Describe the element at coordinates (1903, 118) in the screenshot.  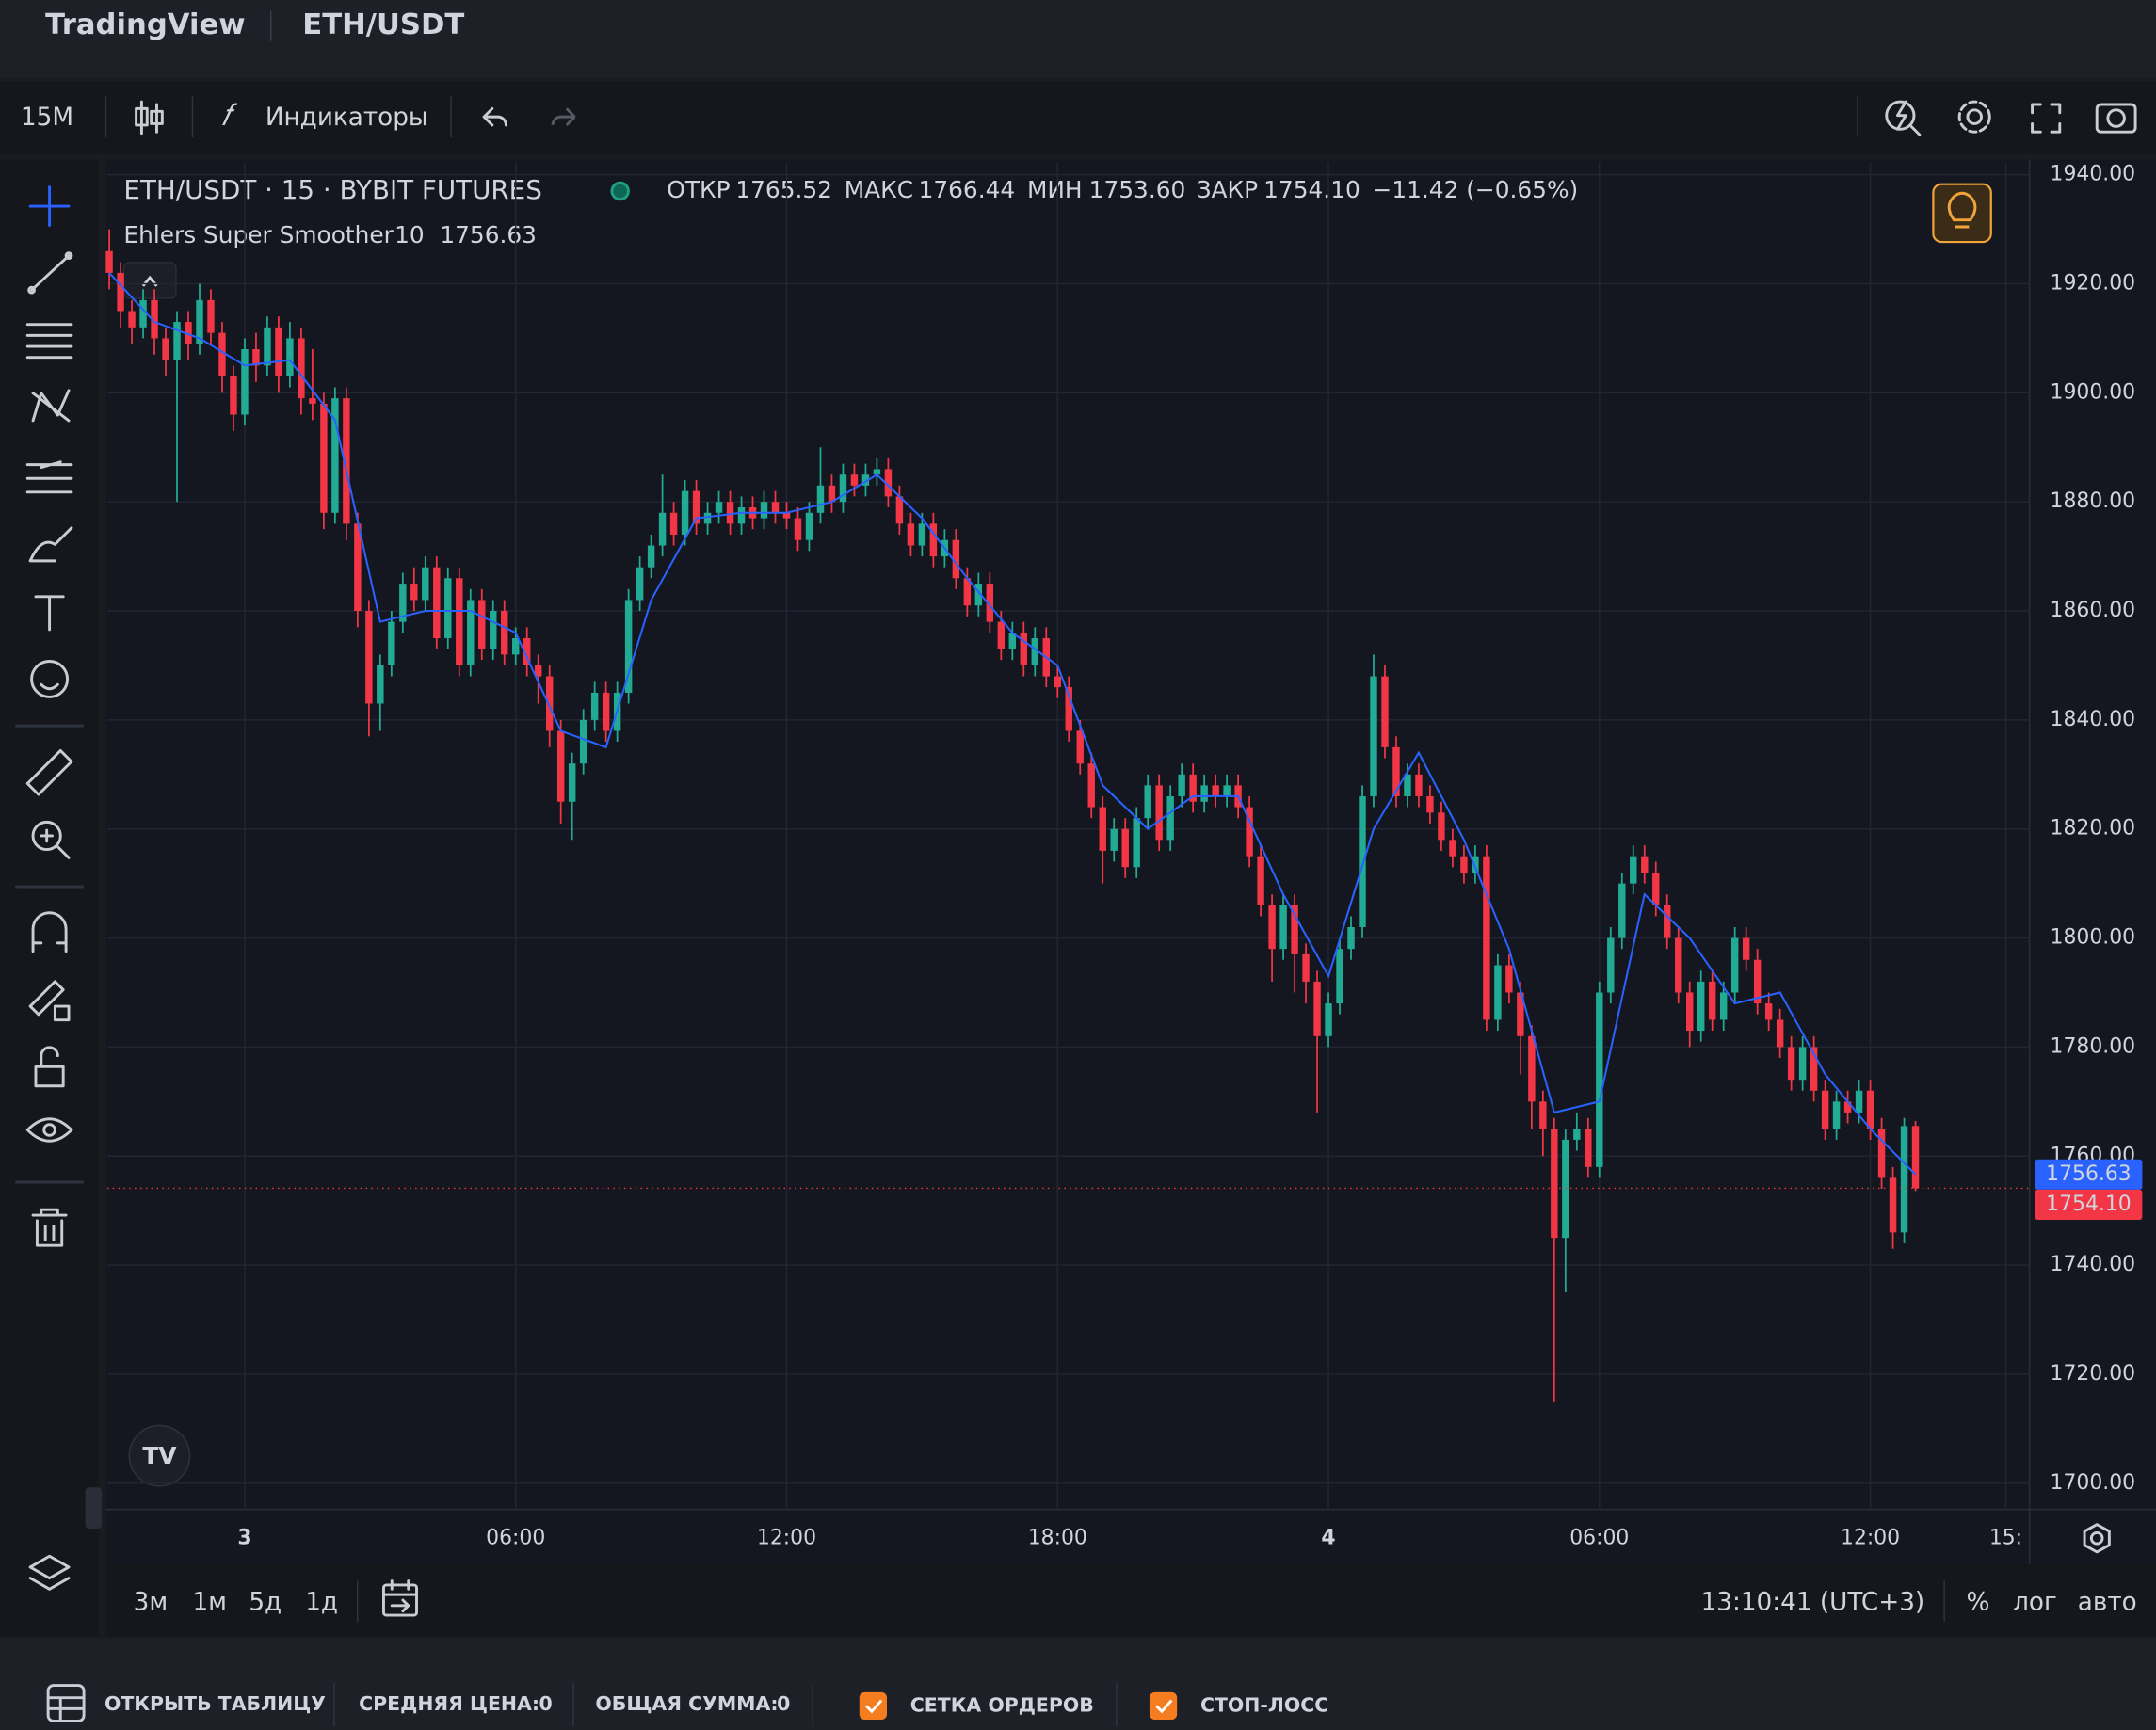
I see `alert-icon` at that location.